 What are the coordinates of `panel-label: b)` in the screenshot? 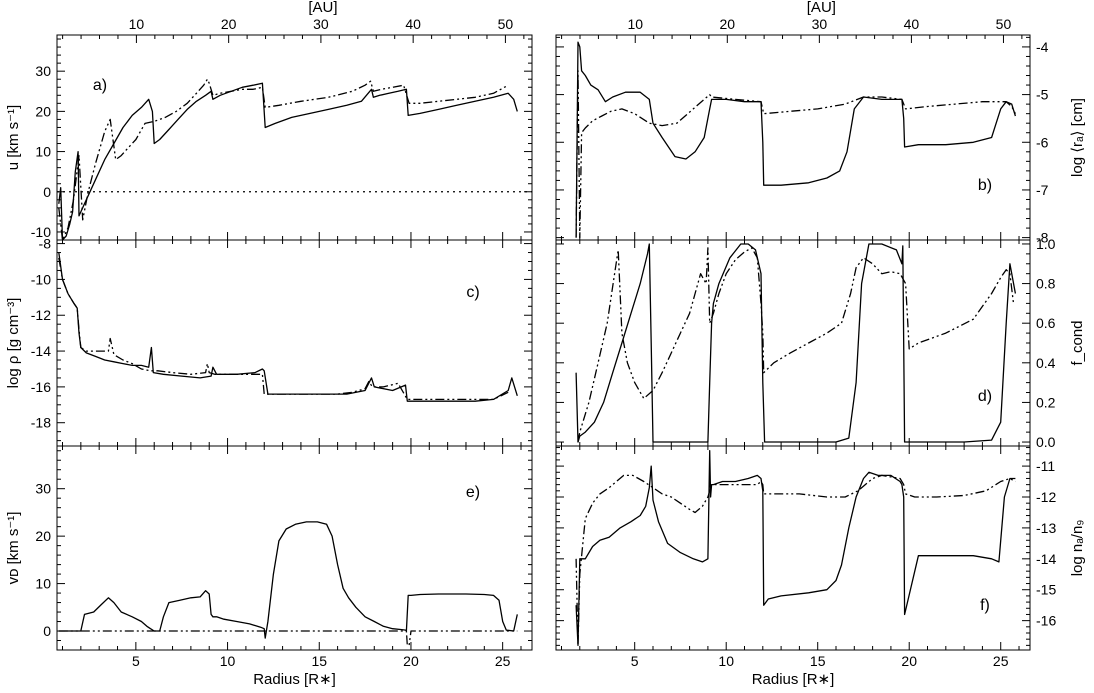 It's located at (985, 185).